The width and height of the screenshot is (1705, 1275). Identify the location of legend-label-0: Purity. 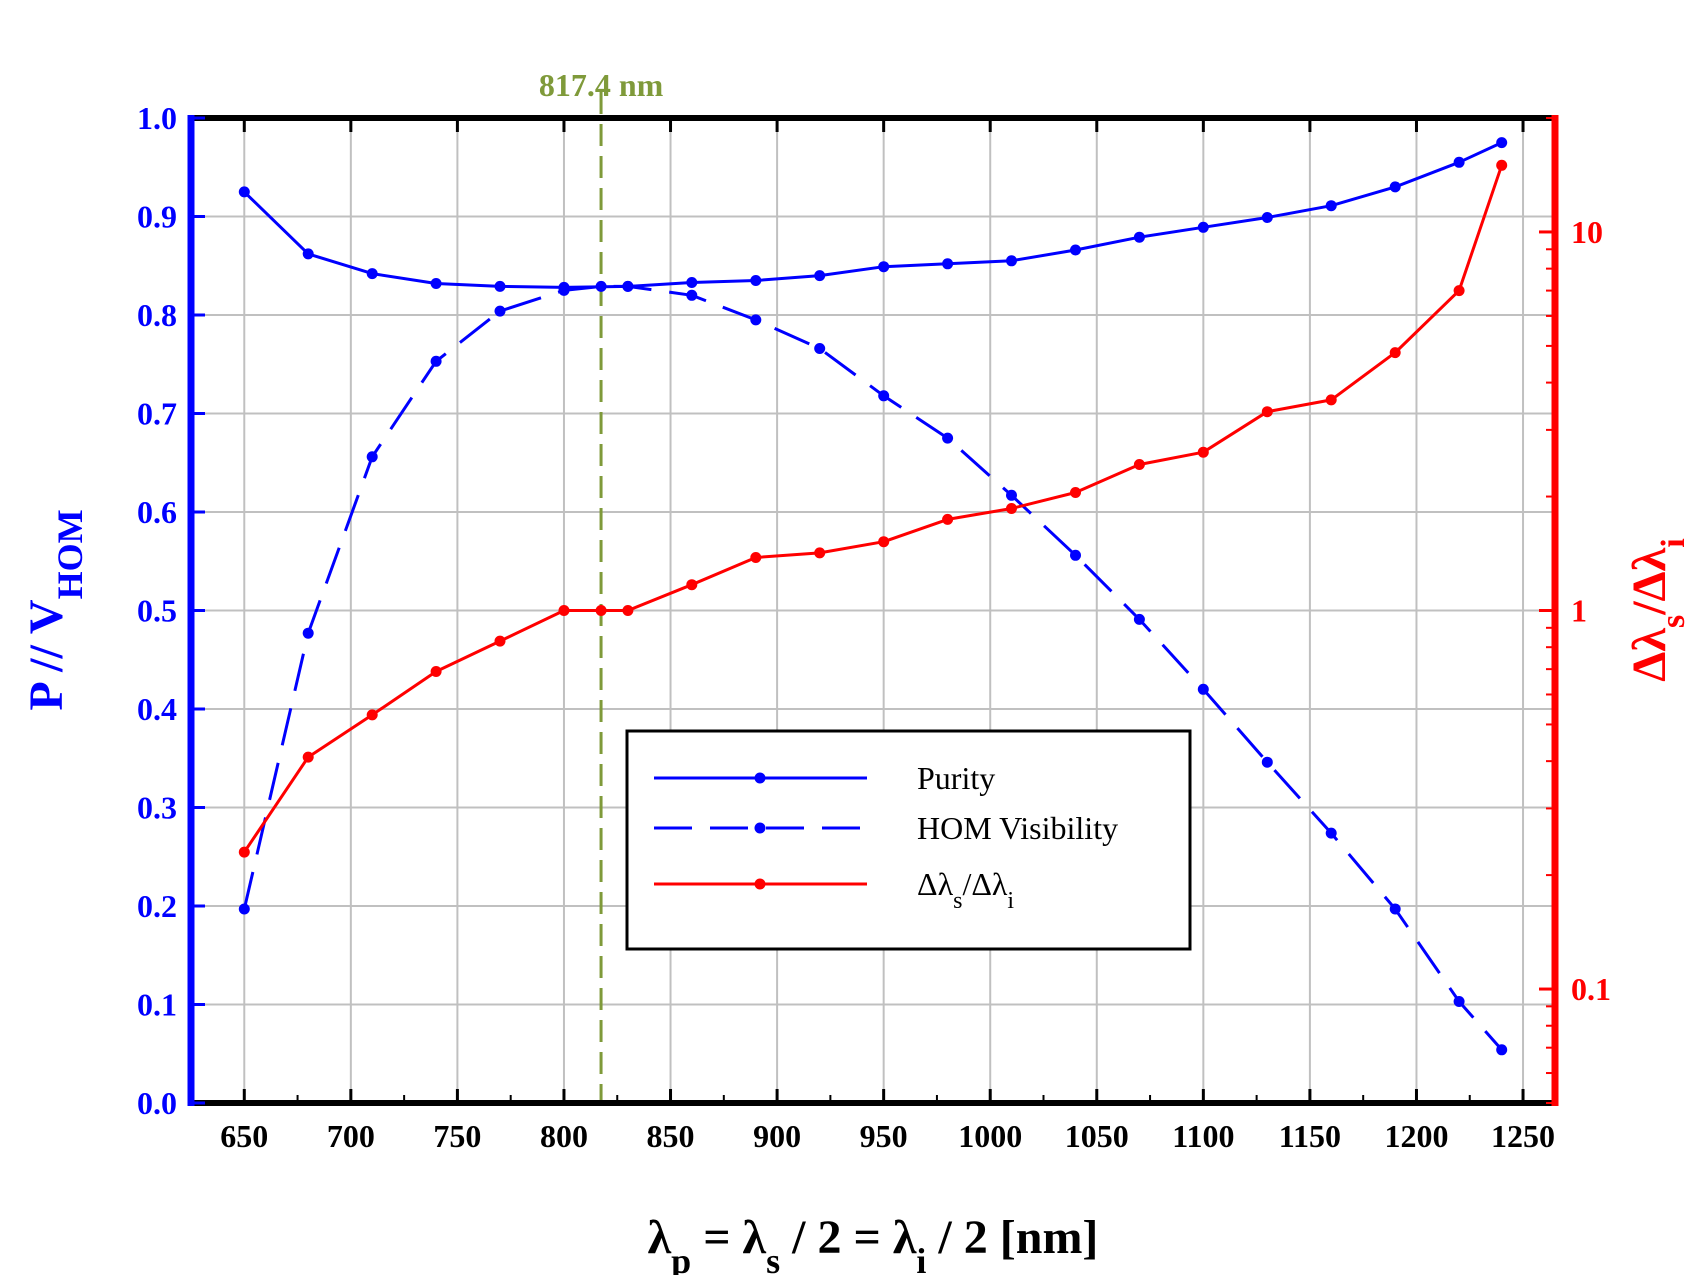
(956, 778).